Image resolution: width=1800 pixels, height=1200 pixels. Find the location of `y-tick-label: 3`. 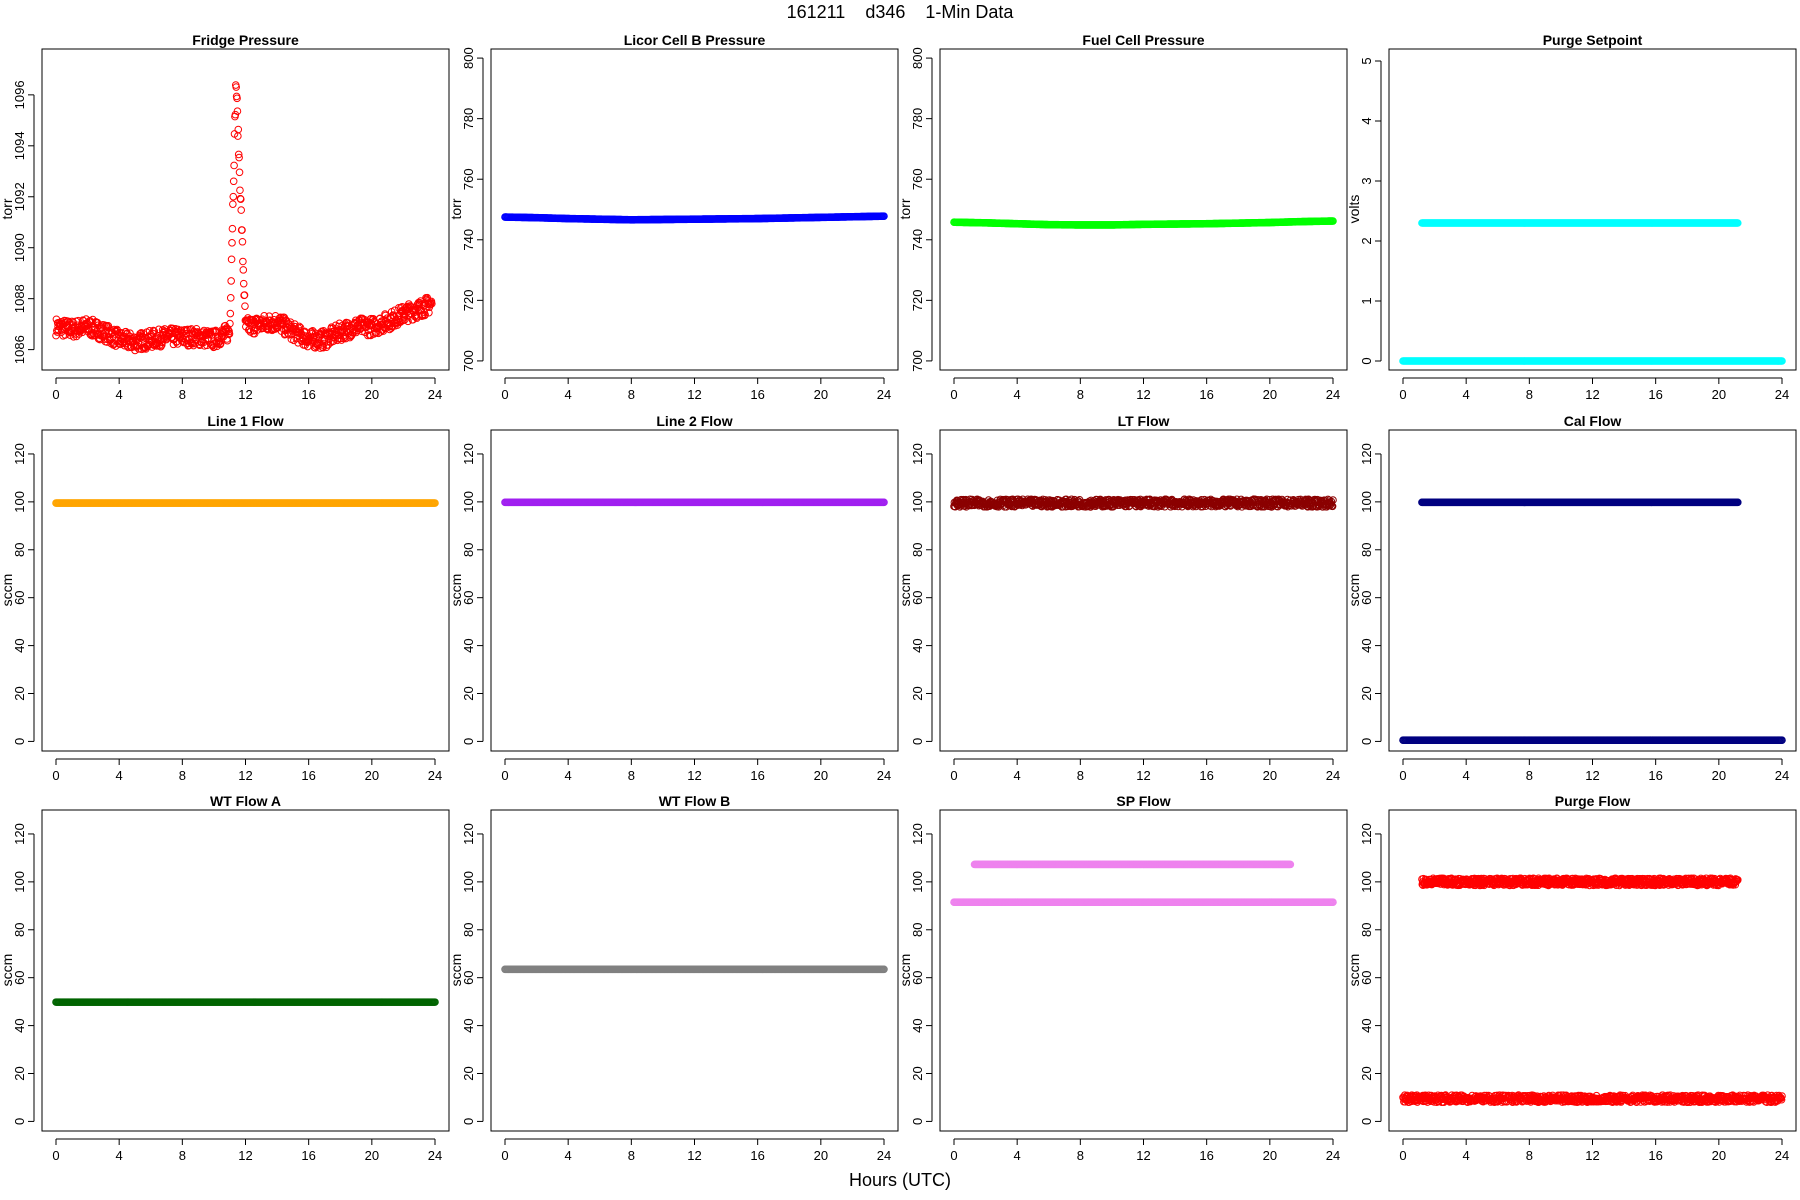

y-tick-label: 3 is located at coordinates (1366, 180).